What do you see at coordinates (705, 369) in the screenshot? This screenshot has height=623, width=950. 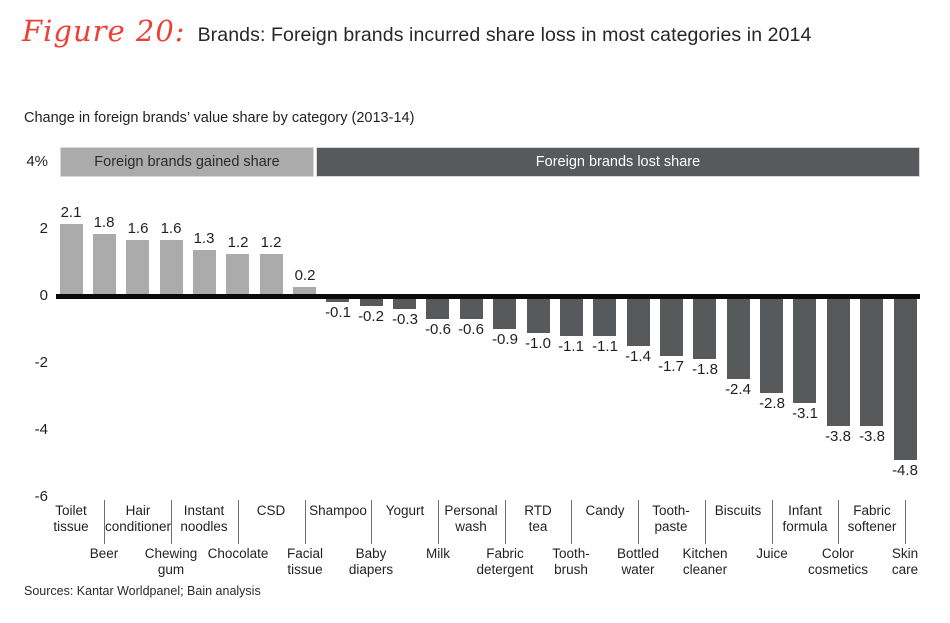 I see `bar-value-label: -1.8` at bounding box center [705, 369].